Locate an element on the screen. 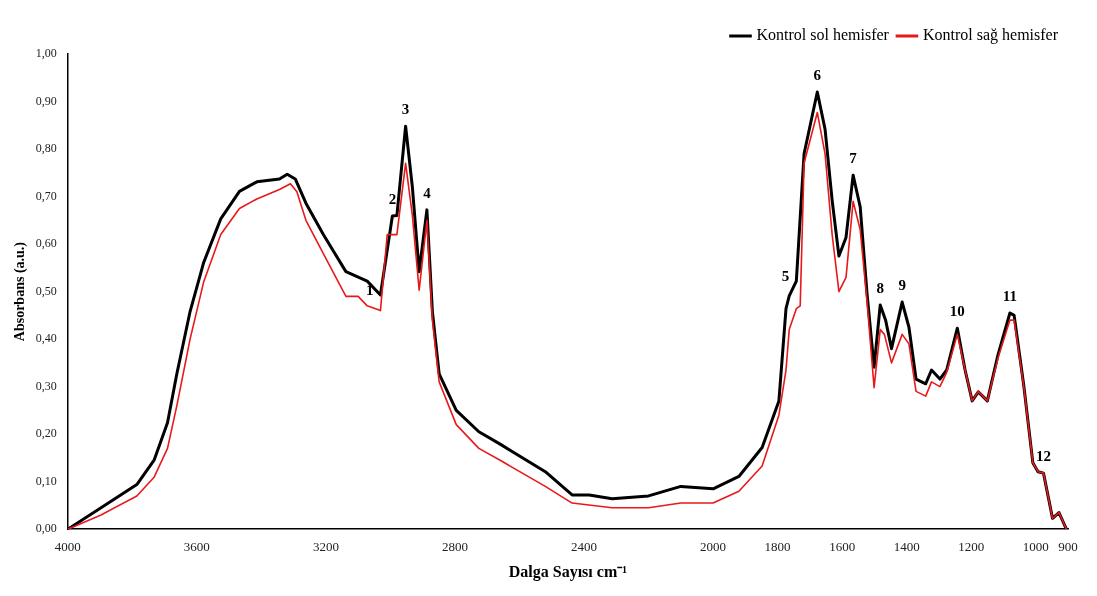 Image resolution: width=1097 pixels, height=596 pixels. annotation: 9 is located at coordinates (902, 284).